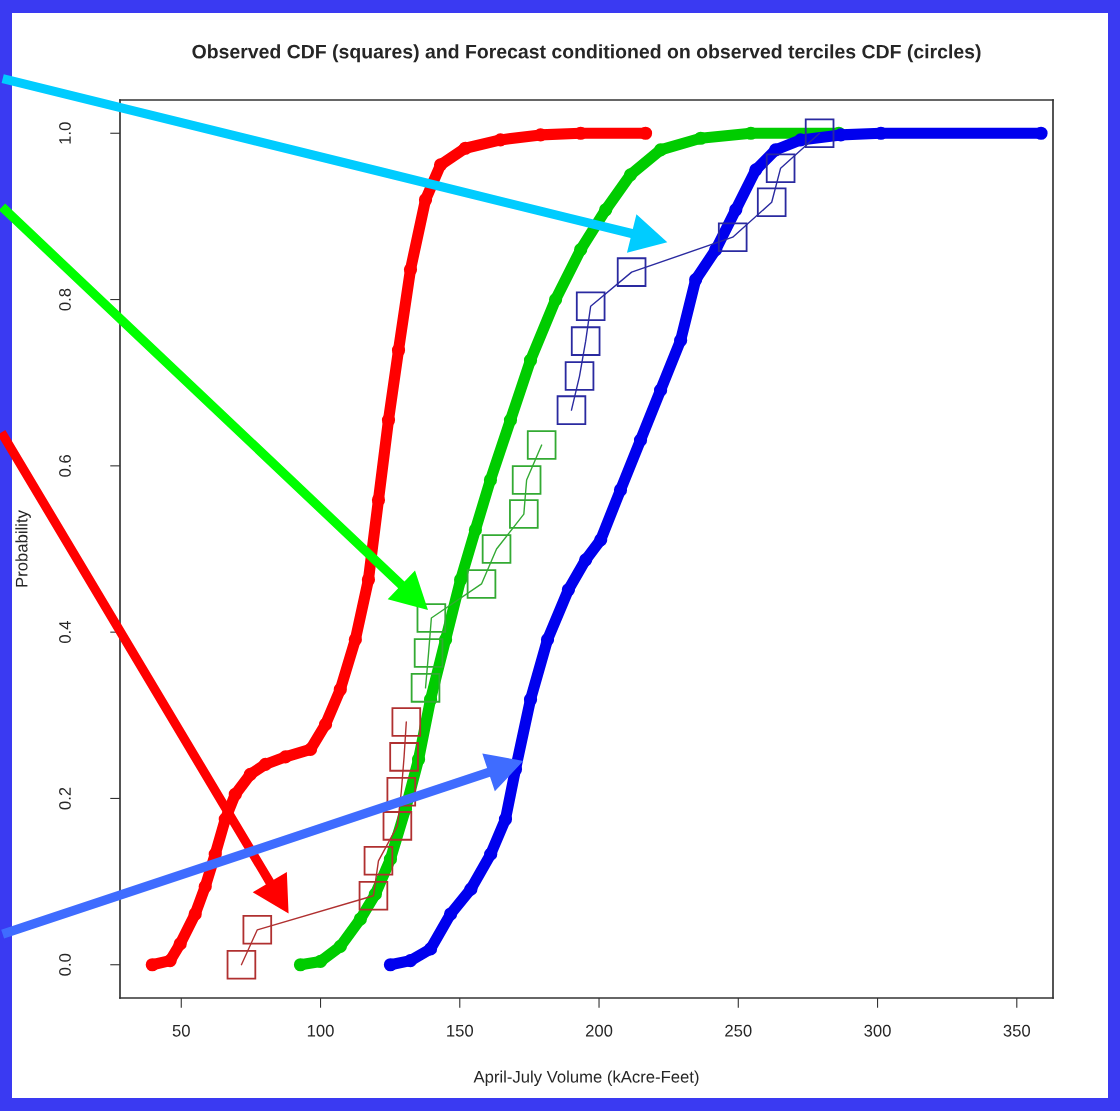  Describe the element at coordinates (586, 53) in the screenshot. I see `chart-title: Observed CDF (squares) and Forecast conditioned on observed terciles CDF (circles)` at that location.